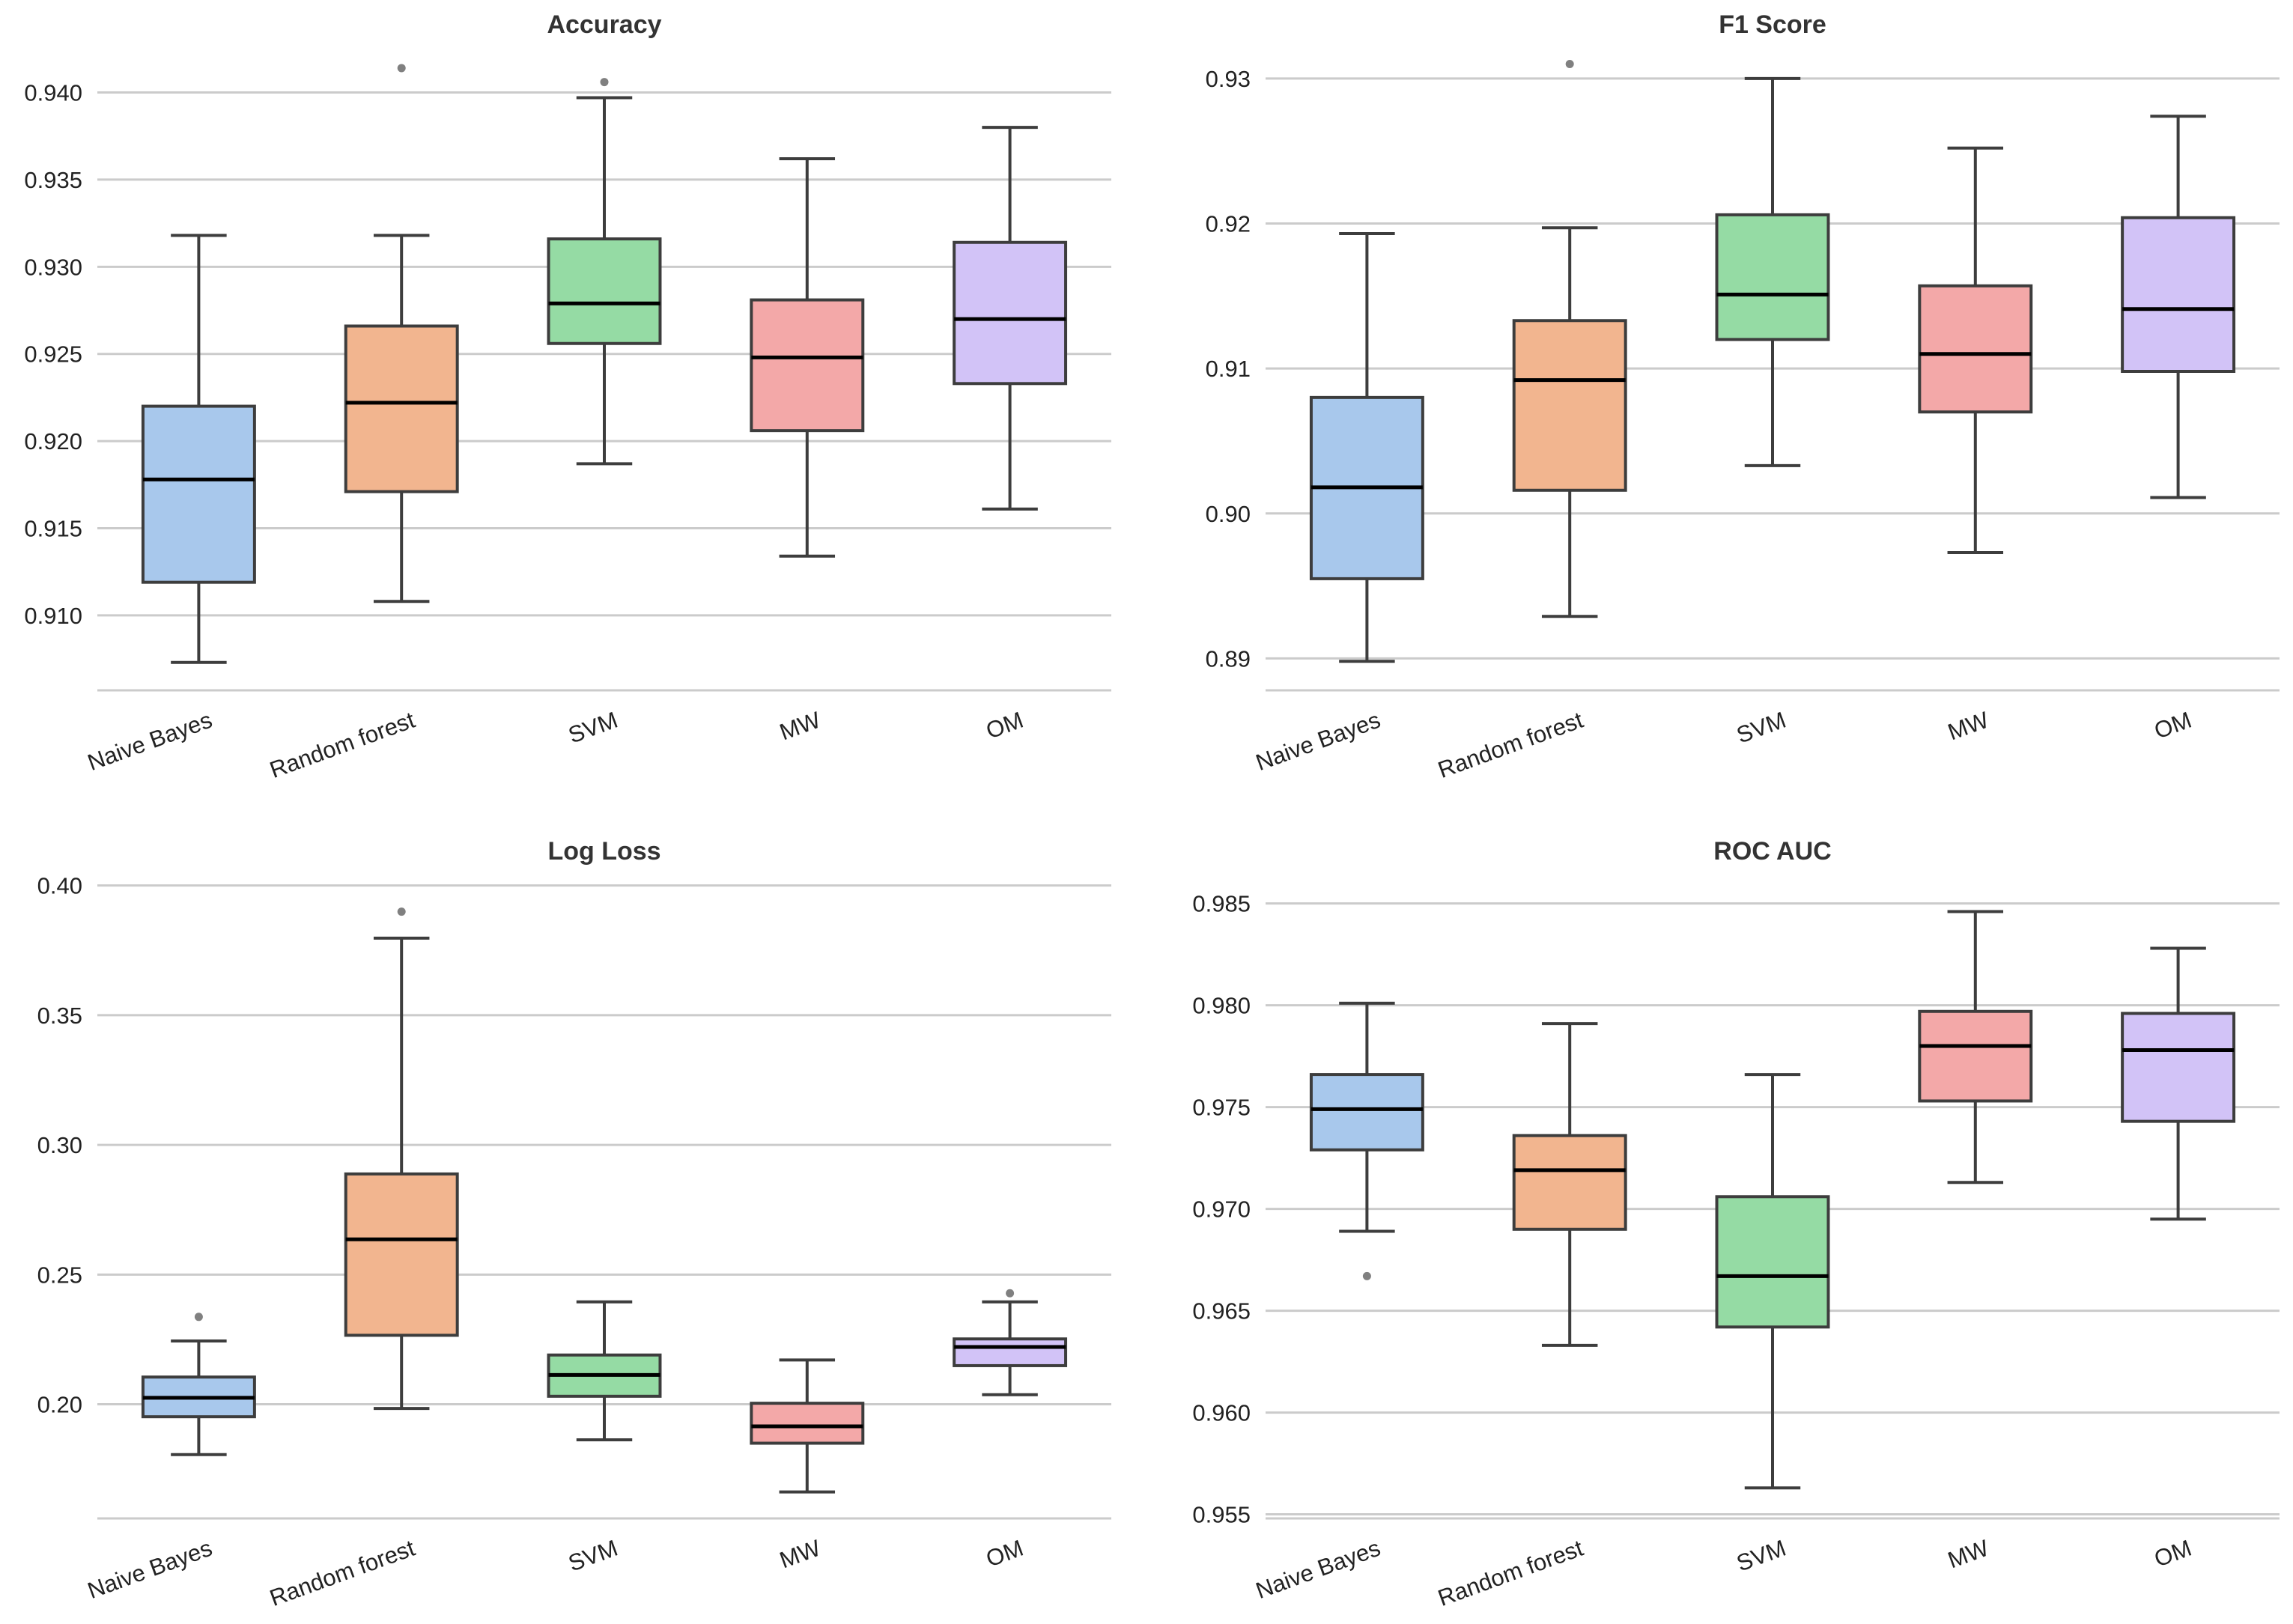  What do you see at coordinates (53, 616) in the screenshot?
I see `y-tick-label: 0.910` at bounding box center [53, 616].